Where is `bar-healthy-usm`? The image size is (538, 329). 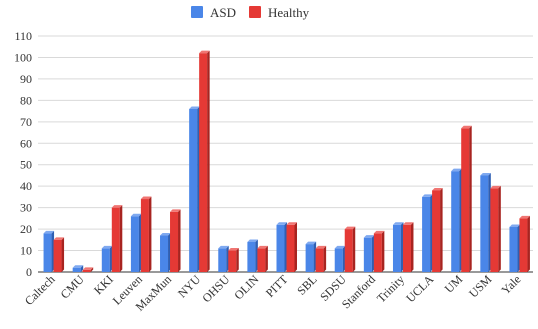
bar-healthy-usm is located at coordinates (495, 228).